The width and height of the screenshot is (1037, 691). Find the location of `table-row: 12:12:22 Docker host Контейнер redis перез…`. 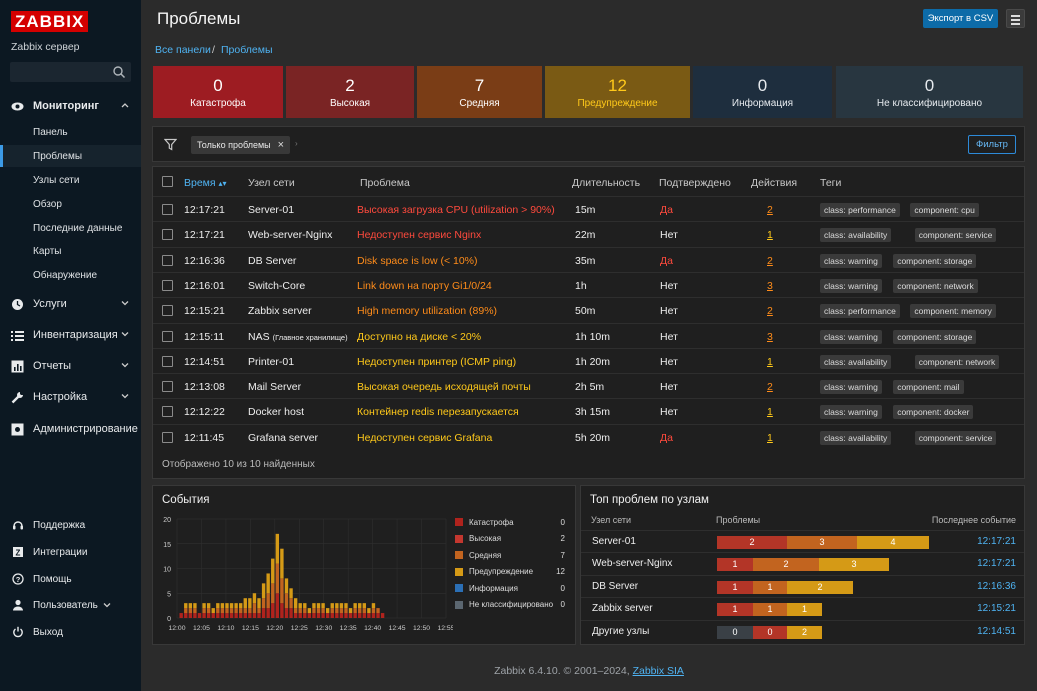

table-row: 12:12:22 Docker host Контейнер redis перез… is located at coordinates (588, 410).